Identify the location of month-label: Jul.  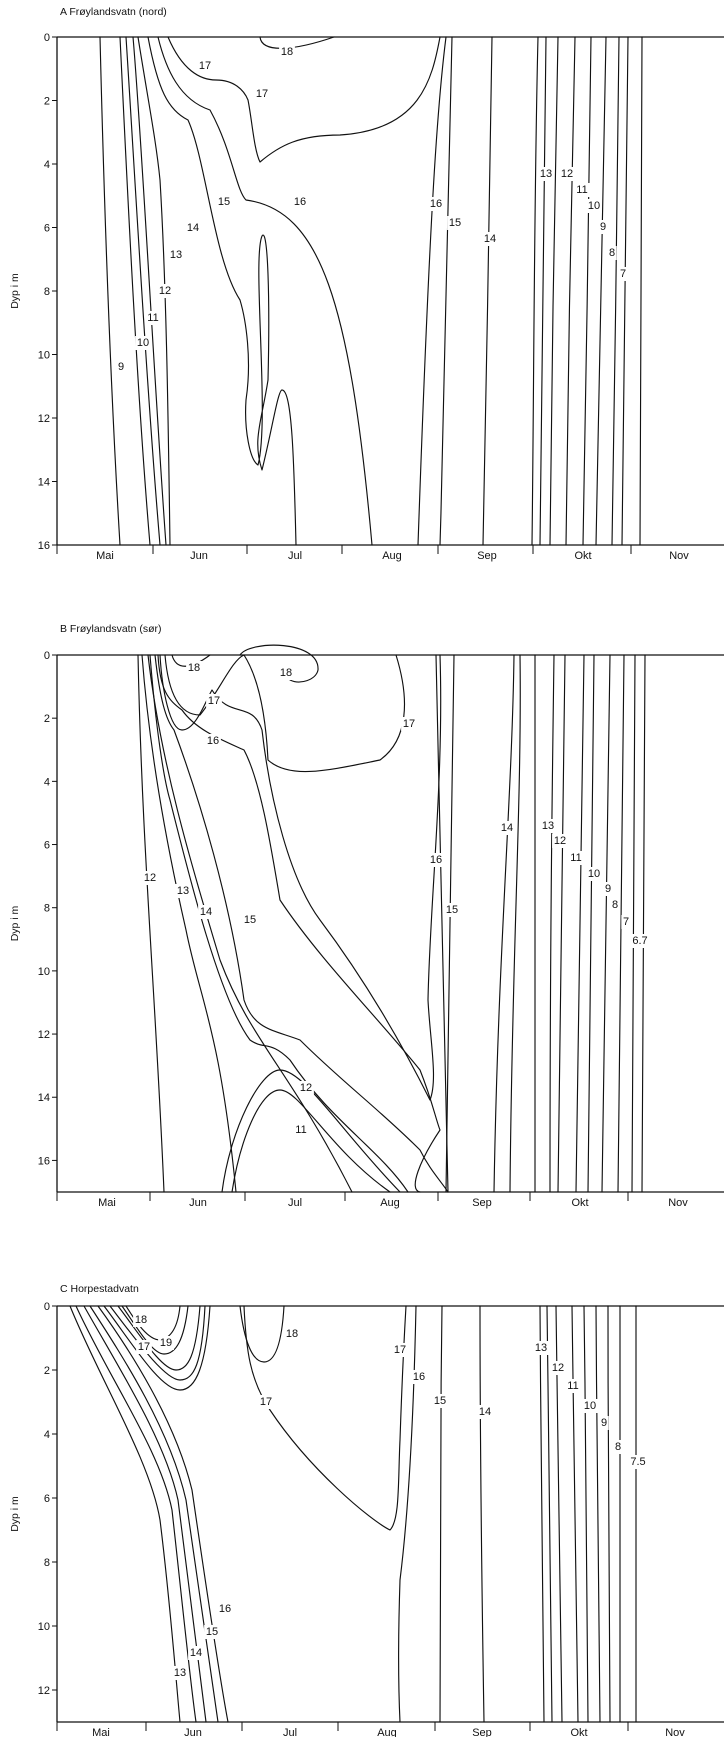
(295, 1203).